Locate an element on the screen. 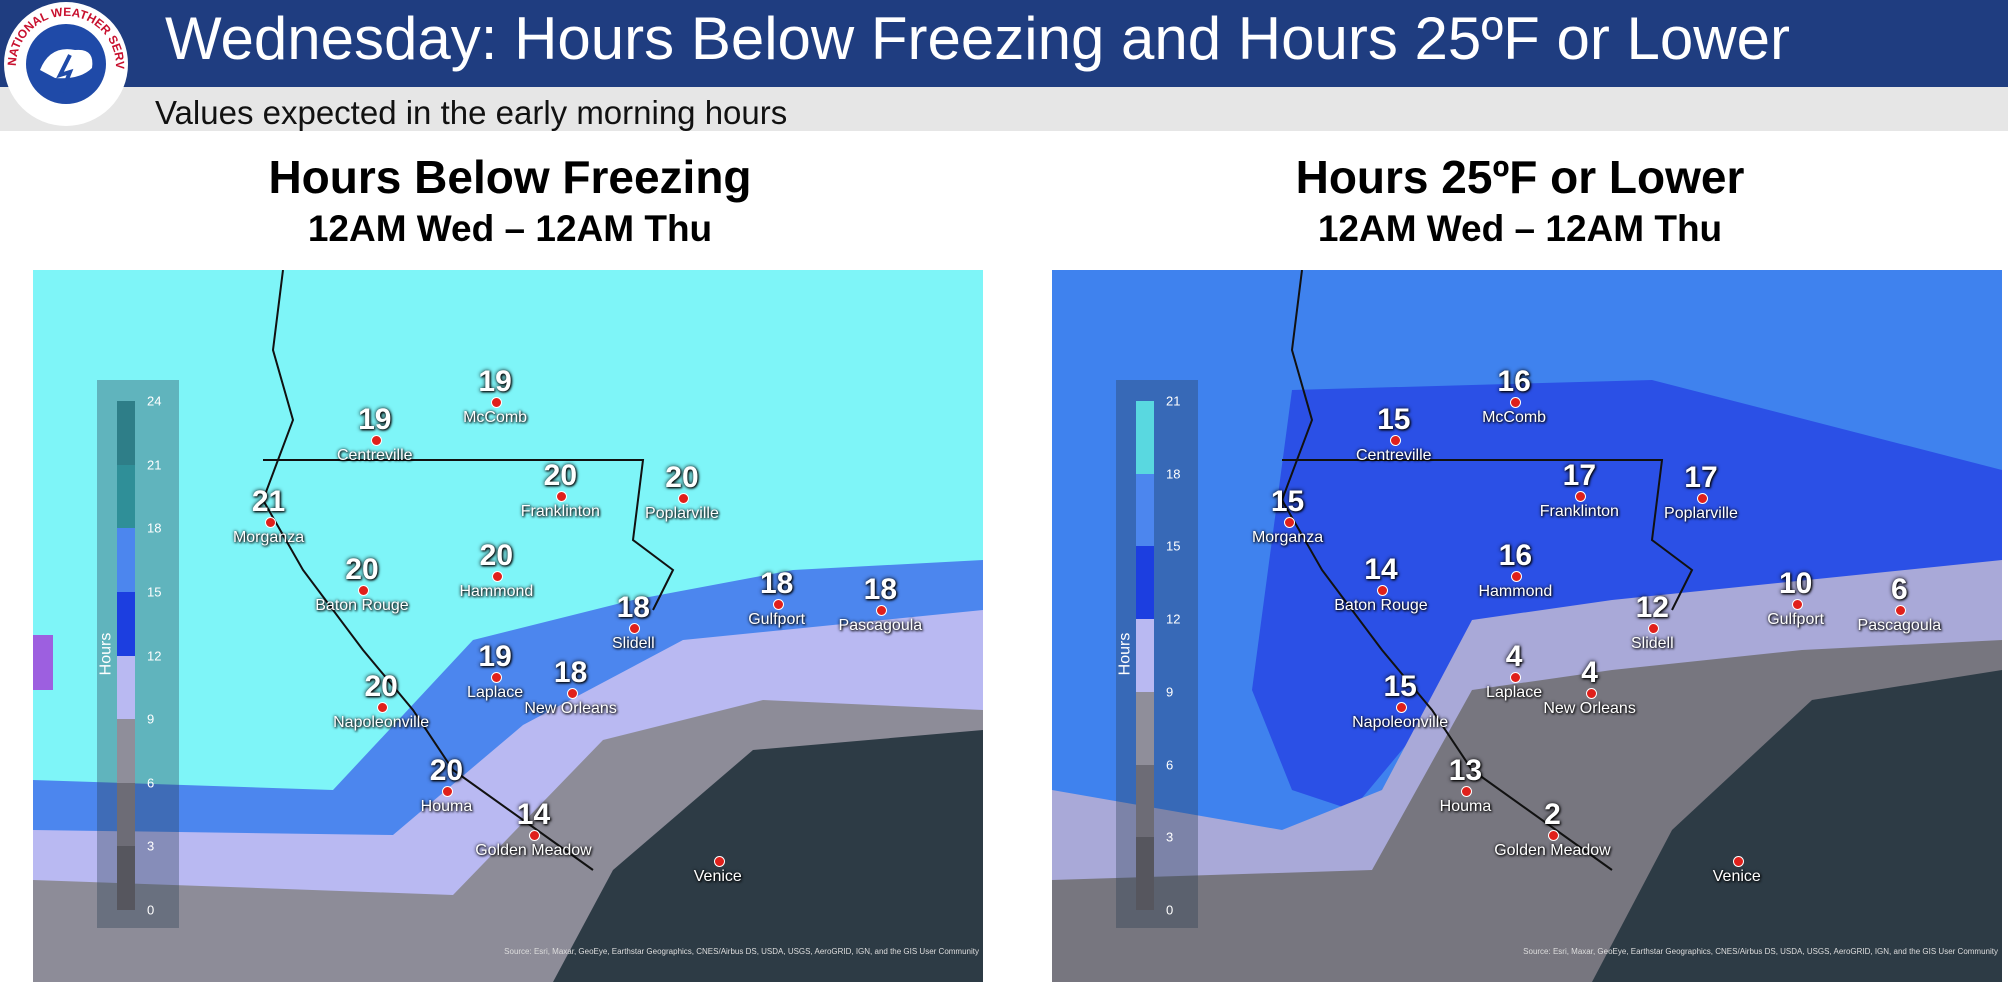  legend-tick: 6 is located at coordinates (151, 783).